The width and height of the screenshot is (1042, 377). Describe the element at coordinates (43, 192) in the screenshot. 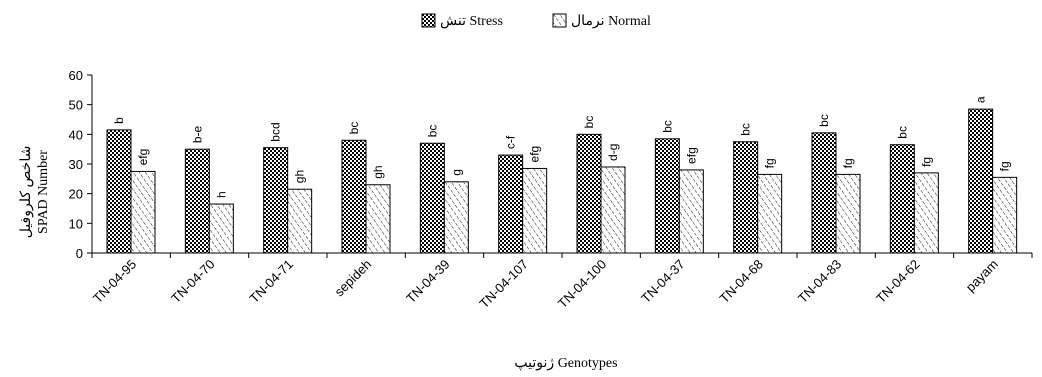

I see `y-axis-title-line-2: SPAD Number` at that location.